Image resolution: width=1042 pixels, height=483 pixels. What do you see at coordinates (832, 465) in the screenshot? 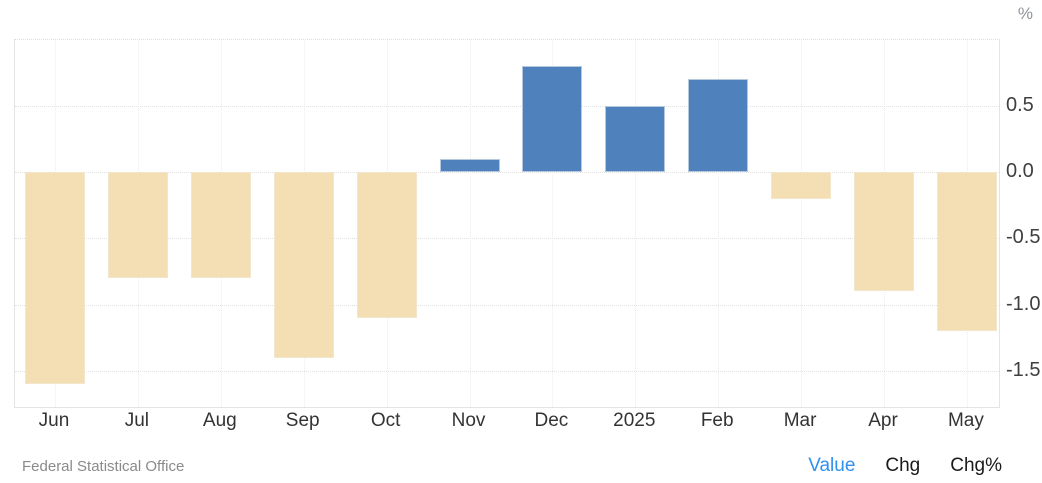
I see `footer-link-value: Value` at bounding box center [832, 465].